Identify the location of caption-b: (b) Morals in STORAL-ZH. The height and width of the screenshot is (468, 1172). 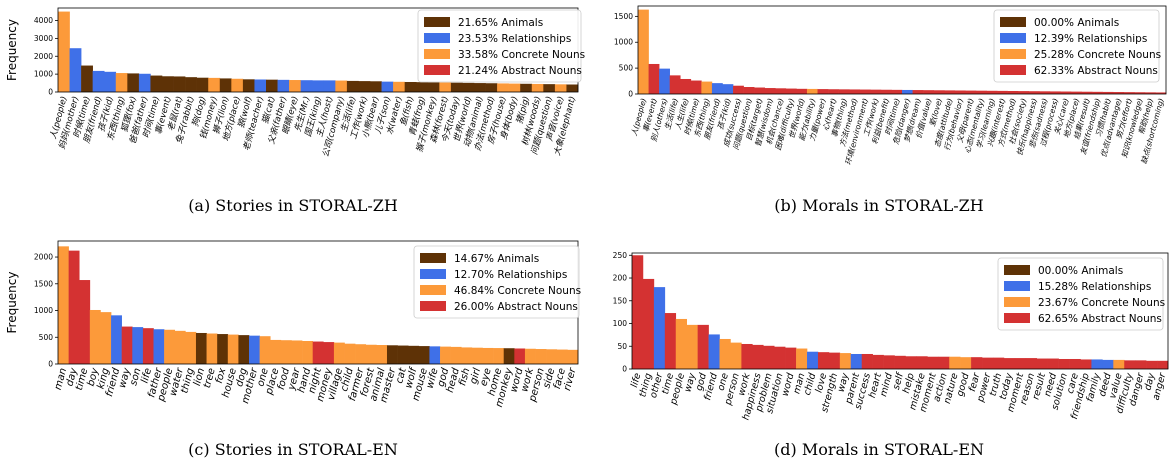
(879, 205).